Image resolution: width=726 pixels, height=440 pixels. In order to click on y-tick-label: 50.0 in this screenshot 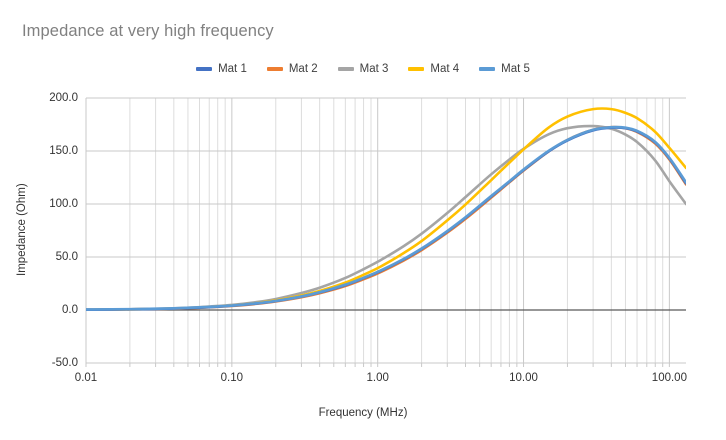, I will do `click(66, 257)`.